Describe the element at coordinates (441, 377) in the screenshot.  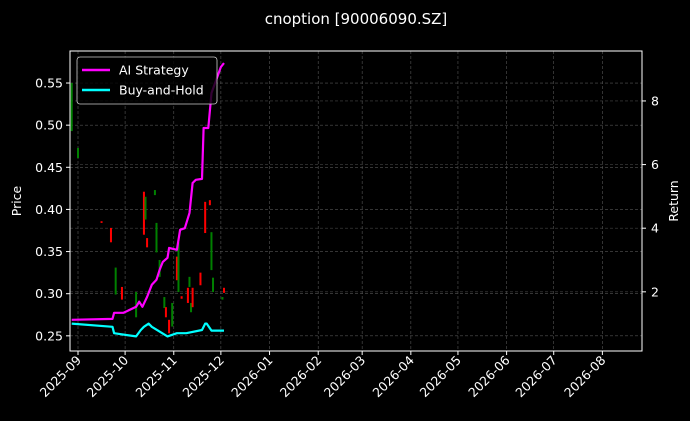
I see `x-tick-label: 2026-05` at that location.